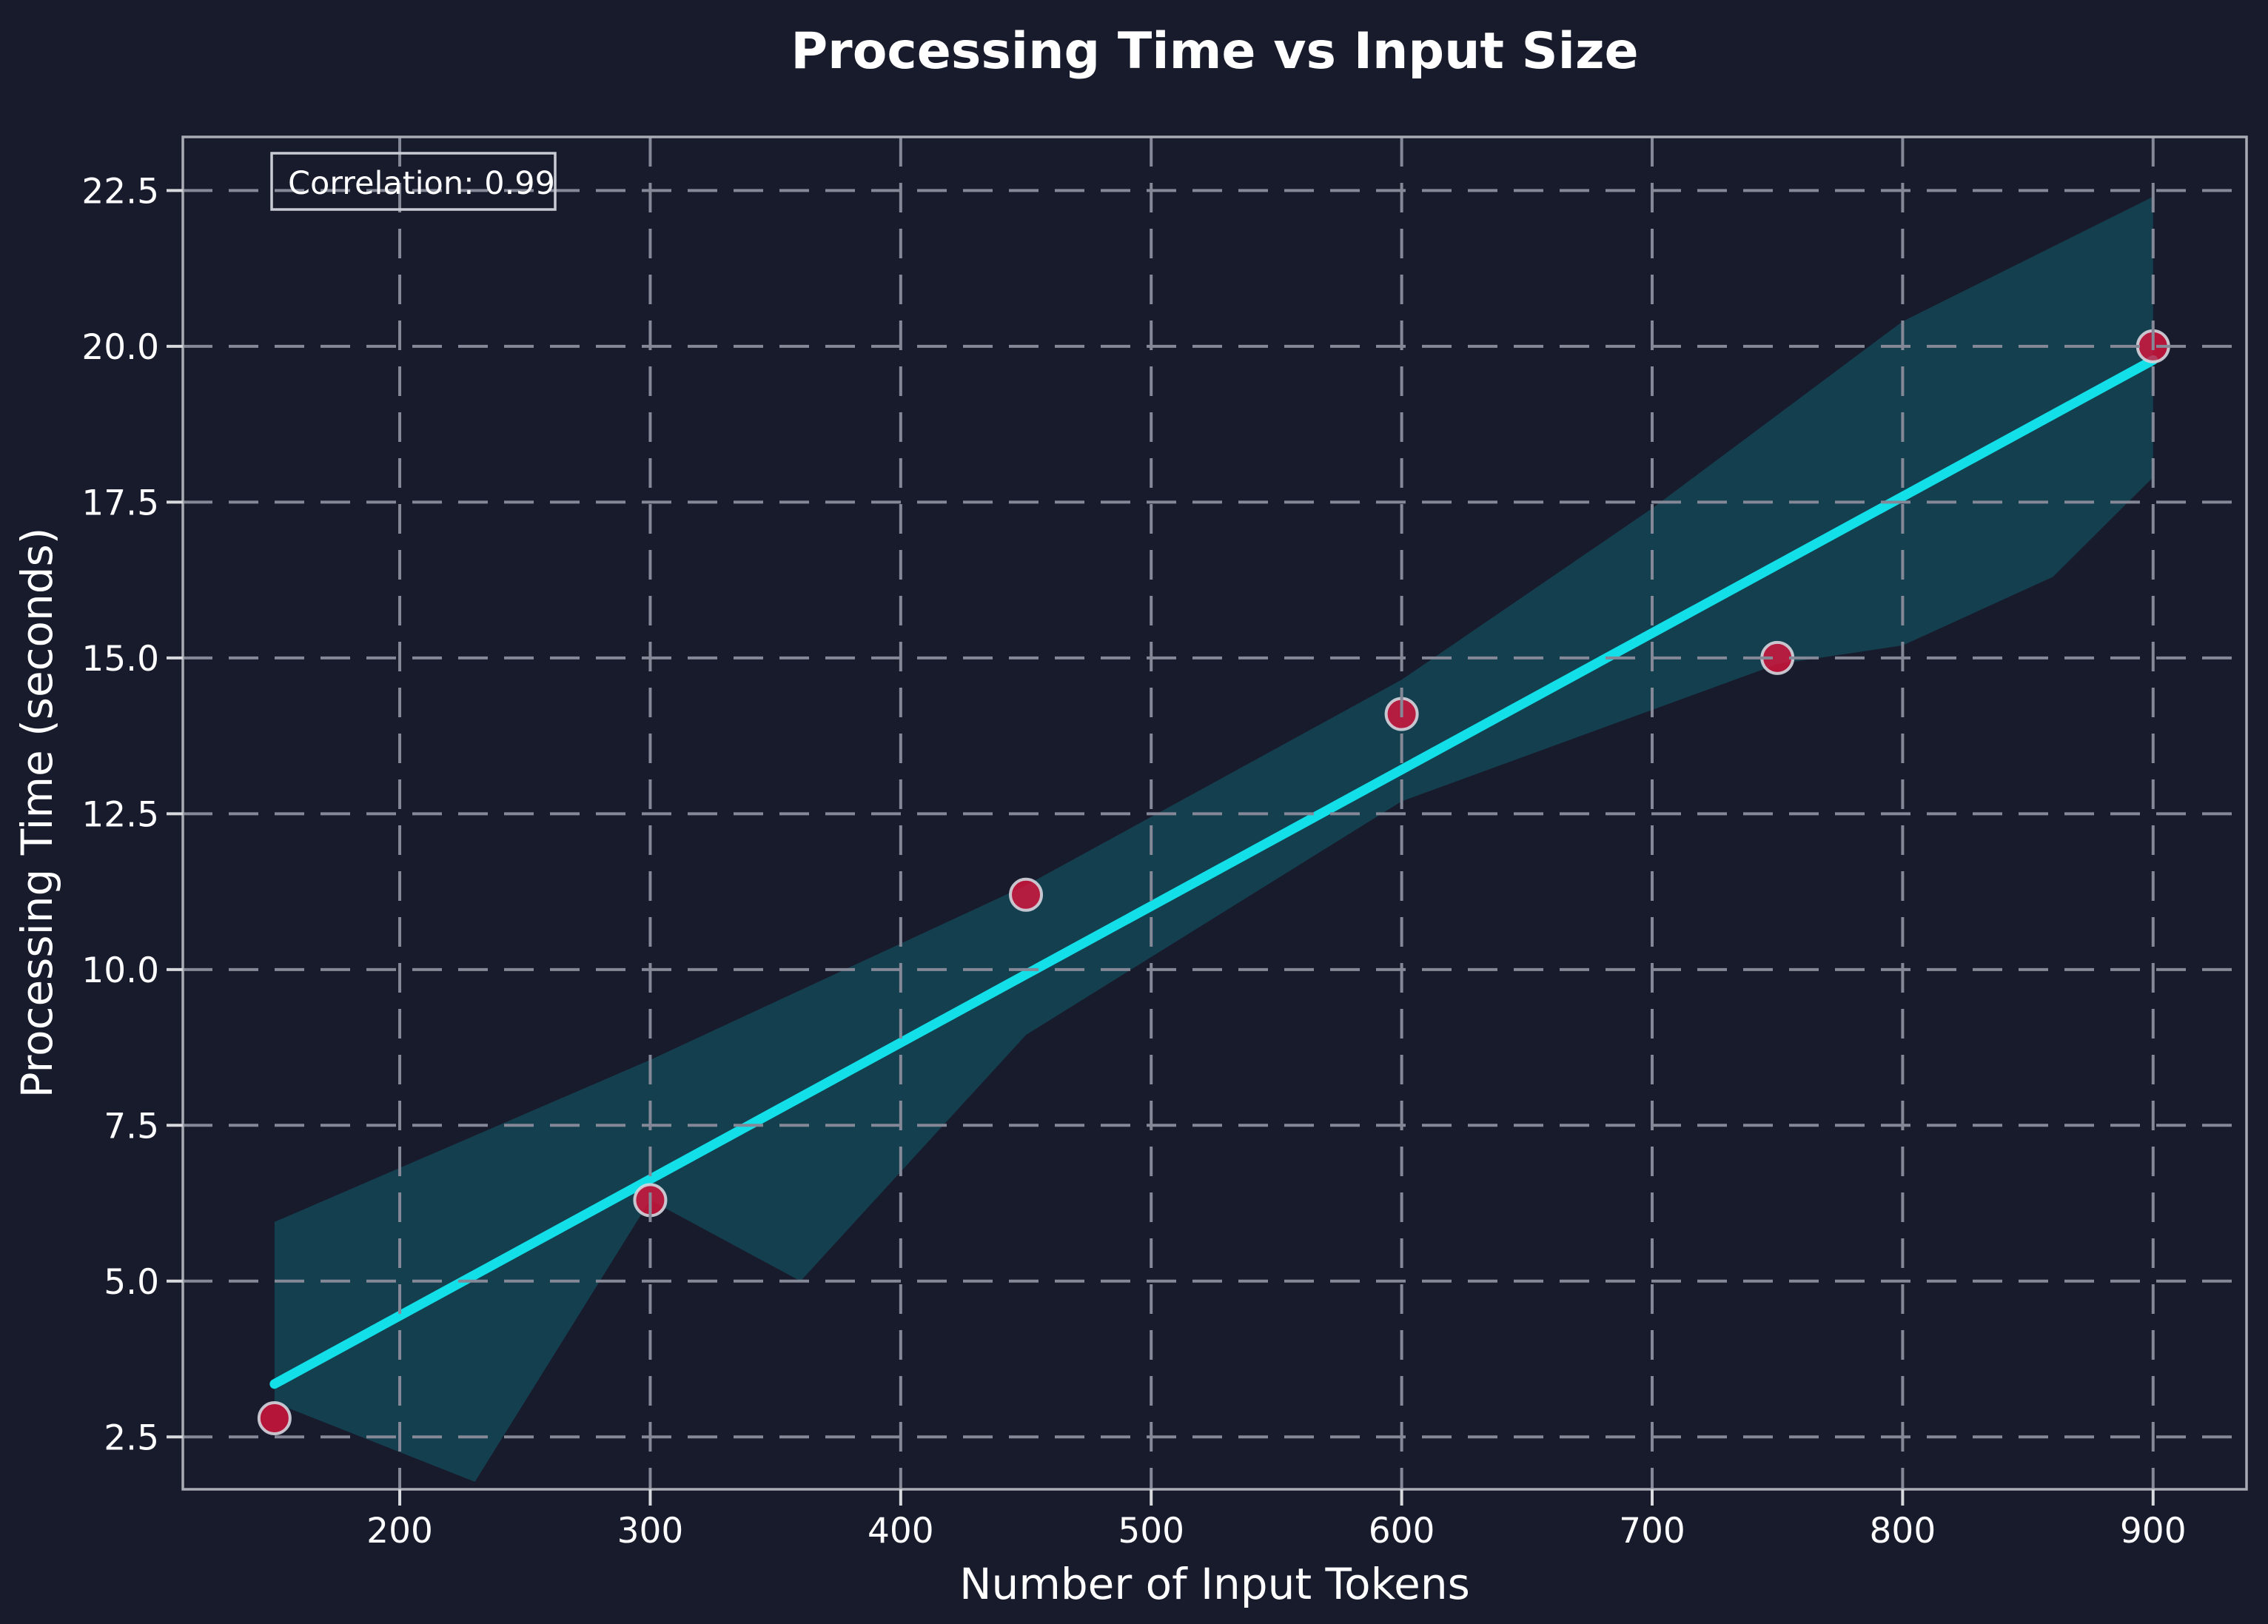 Image resolution: width=2268 pixels, height=1624 pixels. What do you see at coordinates (120, 503) in the screenshot?
I see `y-tick-label: 17.5` at bounding box center [120, 503].